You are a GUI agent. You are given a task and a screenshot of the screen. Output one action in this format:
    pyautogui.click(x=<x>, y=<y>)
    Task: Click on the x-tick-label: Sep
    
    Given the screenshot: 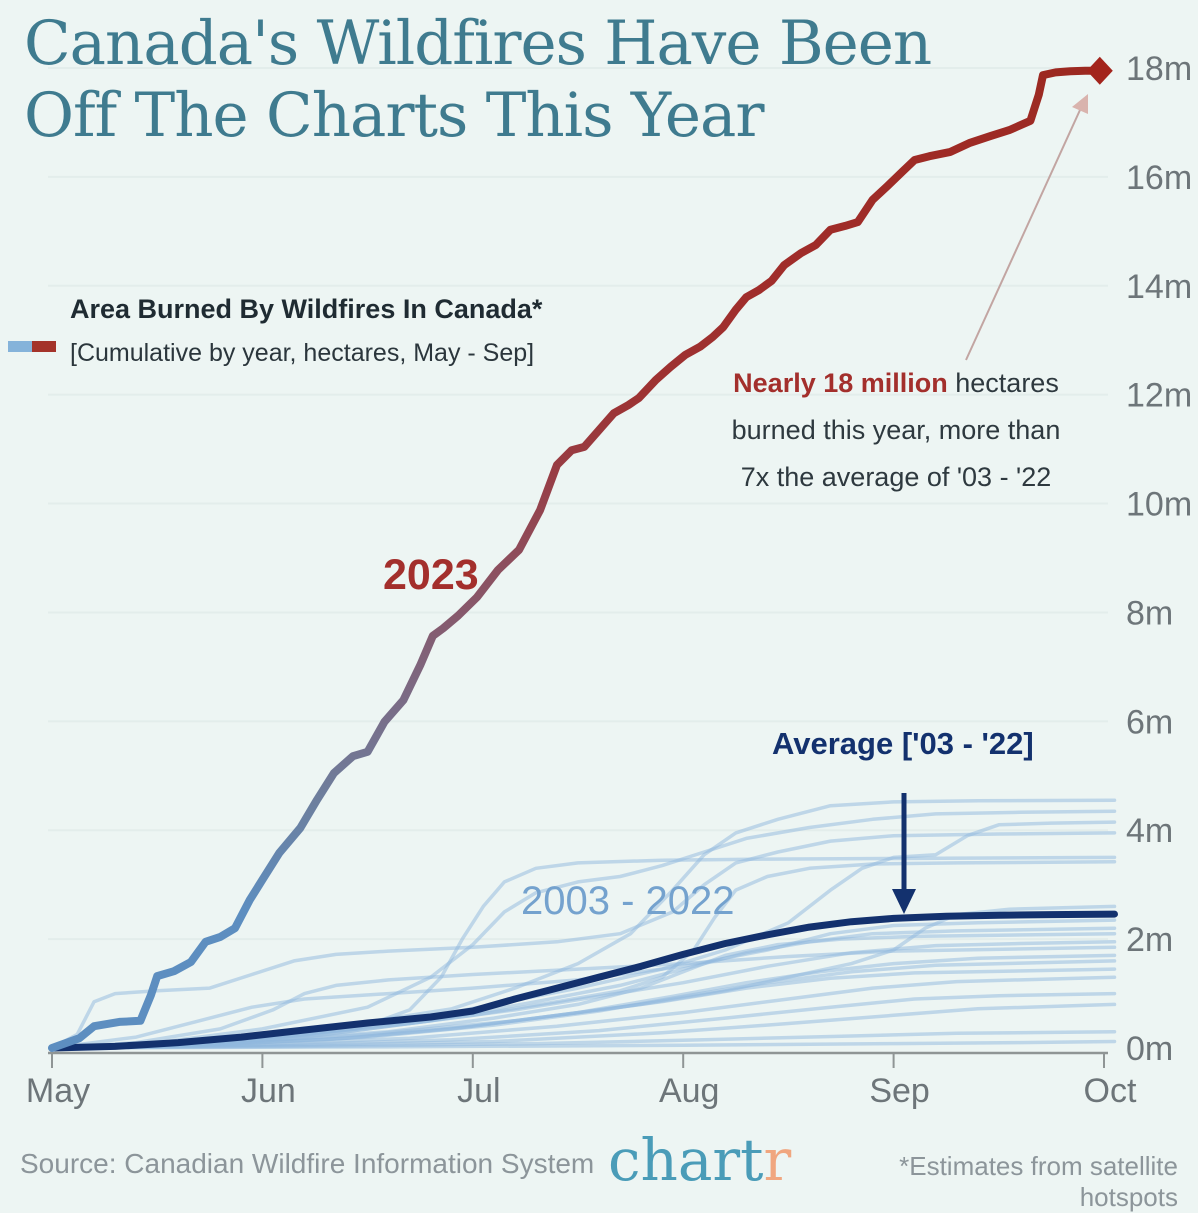 What is the action you would take?
    pyautogui.click(x=899, y=1091)
    